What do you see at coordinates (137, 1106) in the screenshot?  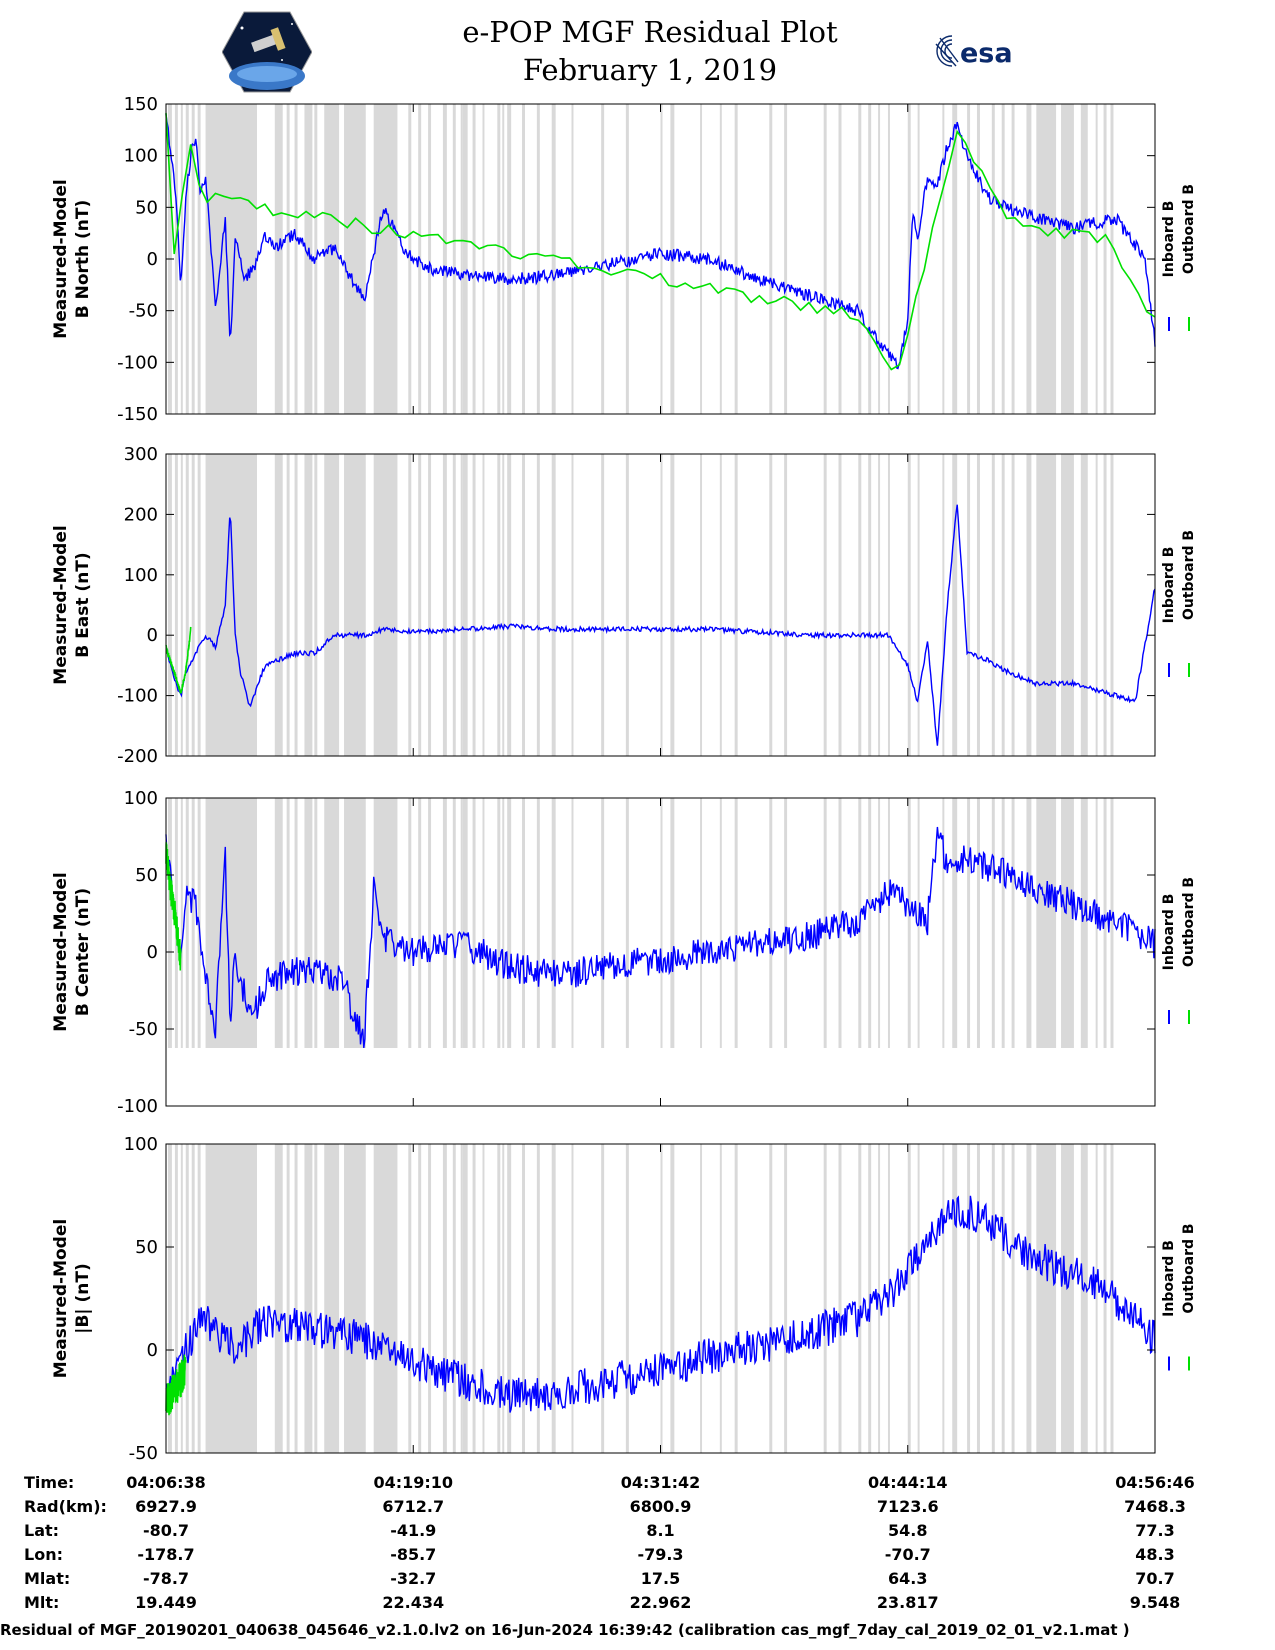 I see `y-tick-label: -100` at bounding box center [137, 1106].